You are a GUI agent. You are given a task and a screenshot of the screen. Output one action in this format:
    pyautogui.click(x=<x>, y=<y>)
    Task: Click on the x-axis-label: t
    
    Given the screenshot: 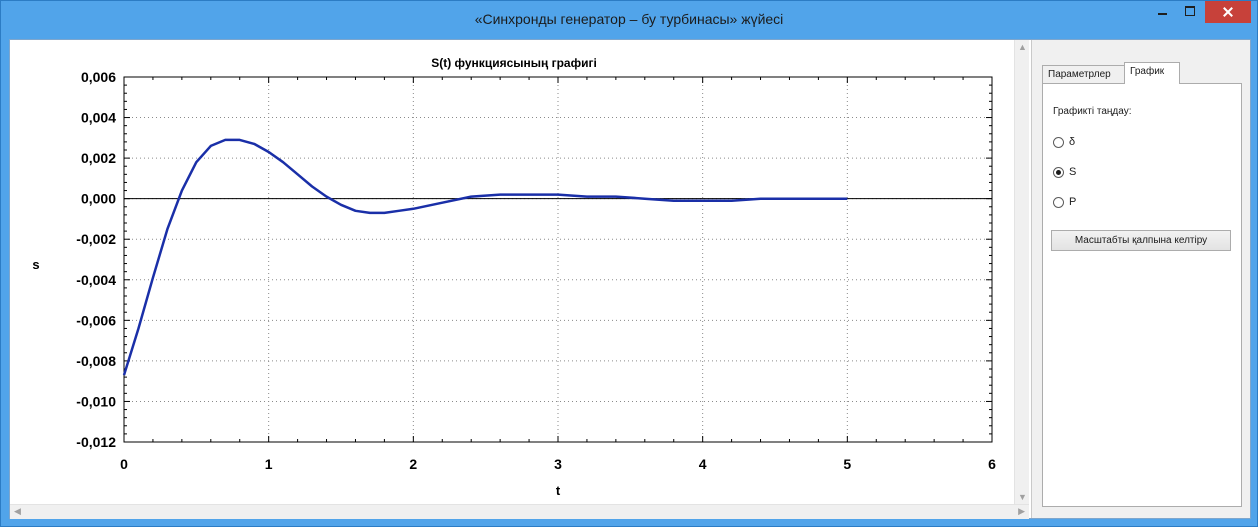 What is the action you would take?
    pyautogui.click(x=558, y=490)
    